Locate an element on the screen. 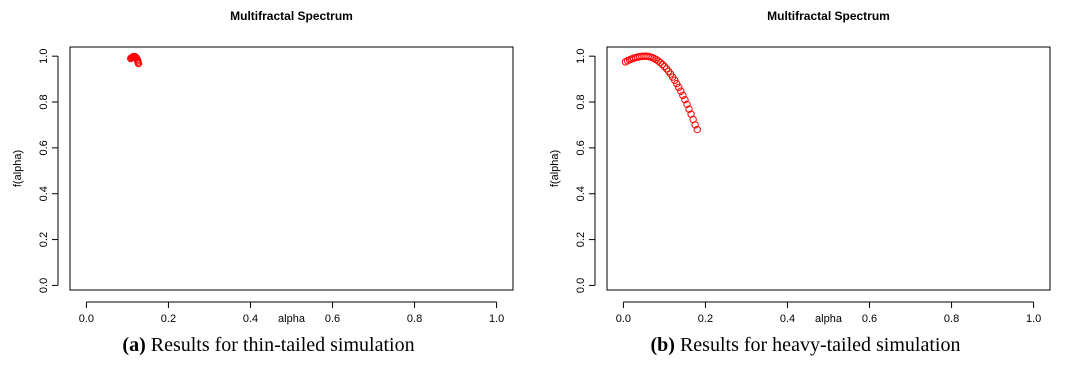 Image resolution: width=1074 pixels, height=381 pixels. caption-b: (b) Results for heavy-tailed simulation is located at coordinates (805, 345).